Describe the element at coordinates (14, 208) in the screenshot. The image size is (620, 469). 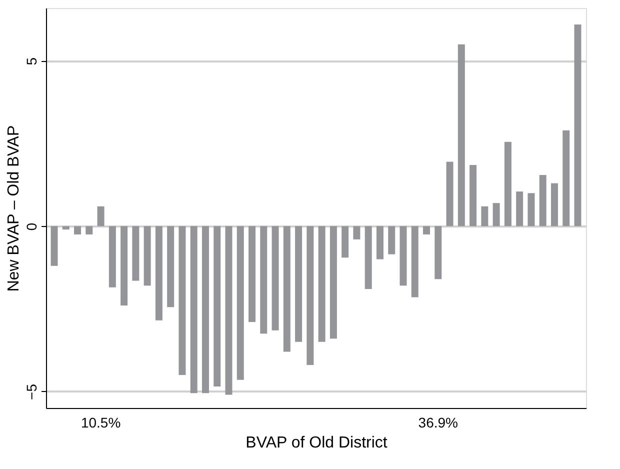
I see `y-axis-title: New BVAP – Old BVAP` at that location.